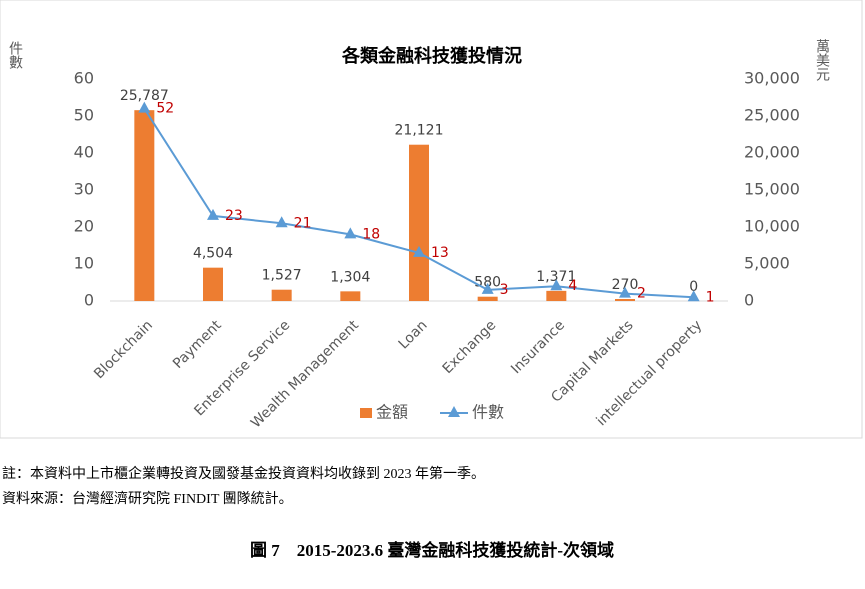 The height and width of the screenshot is (589, 865). What do you see at coordinates (84, 263) in the screenshot?
I see `y-tick-label: 10` at bounding box center [84, 263].